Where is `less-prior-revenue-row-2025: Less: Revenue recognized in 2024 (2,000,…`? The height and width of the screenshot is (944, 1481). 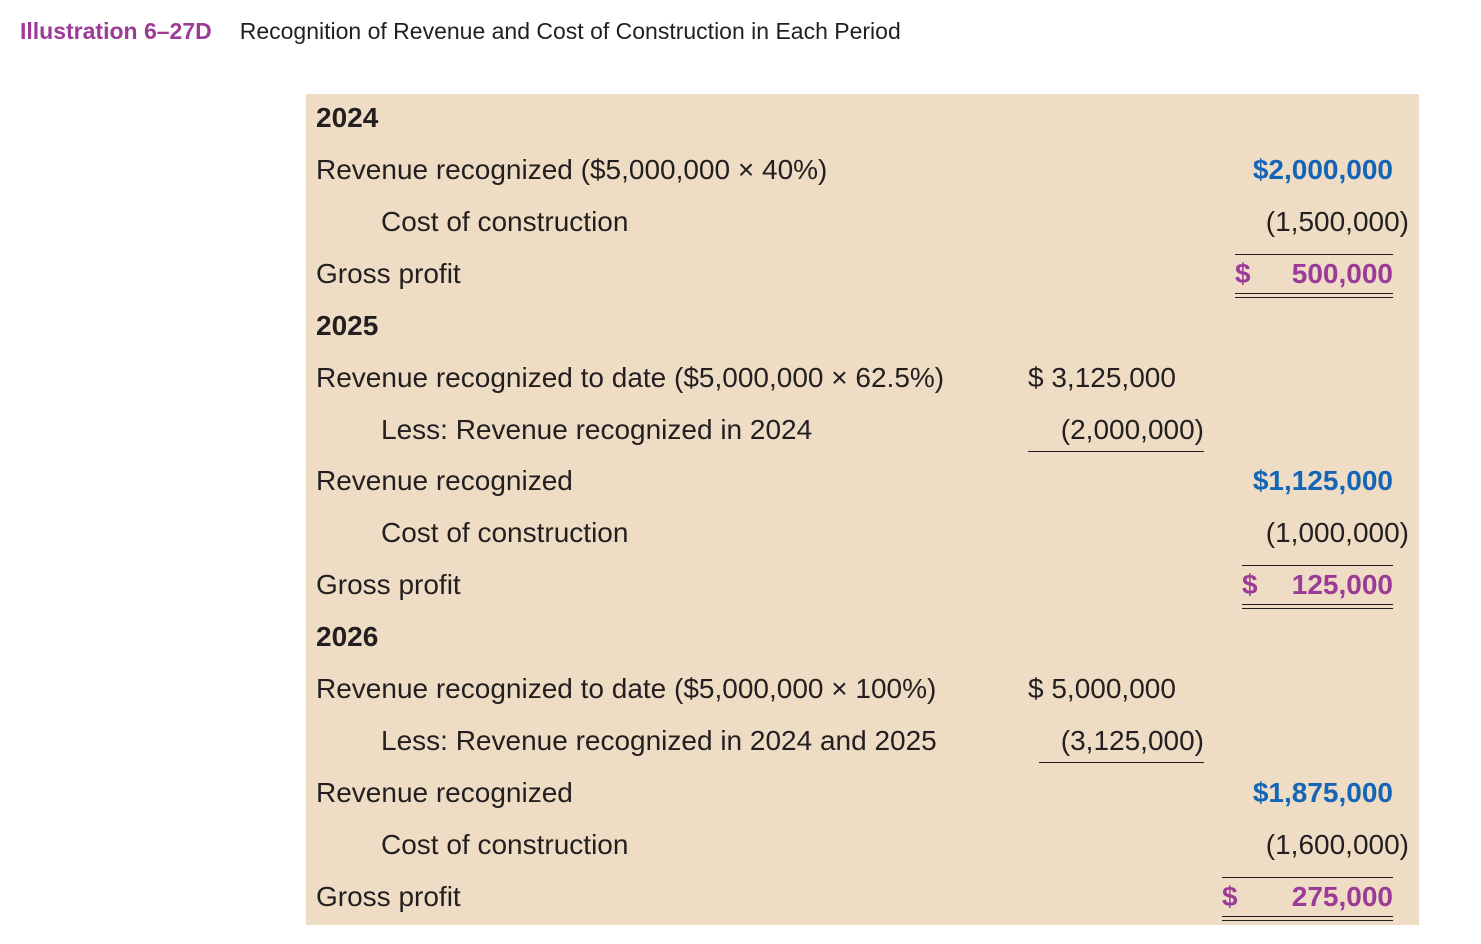
less-prior-revenue-row-2025: Less: Revenue recognized in 2024 (2,000,… is located at coordinates (862, 431).